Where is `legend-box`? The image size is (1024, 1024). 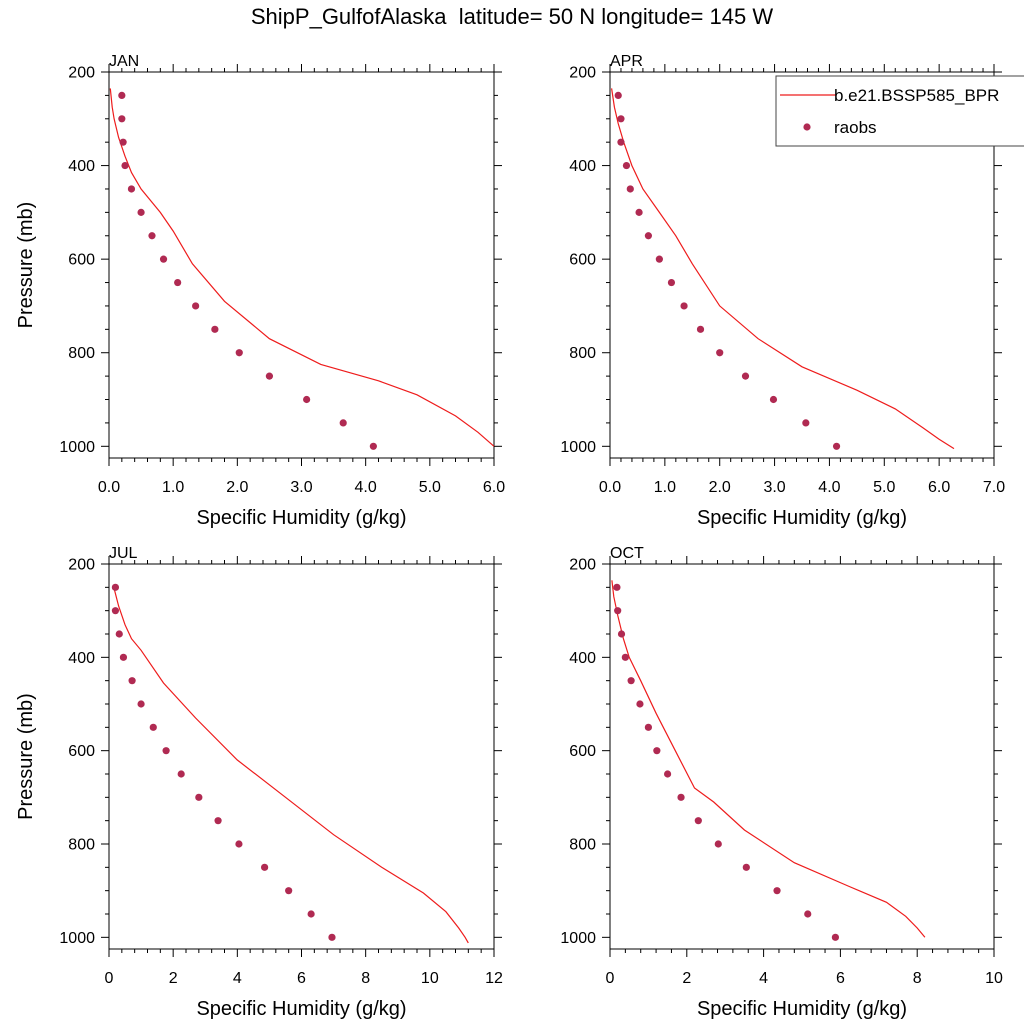 legend-box is located at coordinates (899, 111).